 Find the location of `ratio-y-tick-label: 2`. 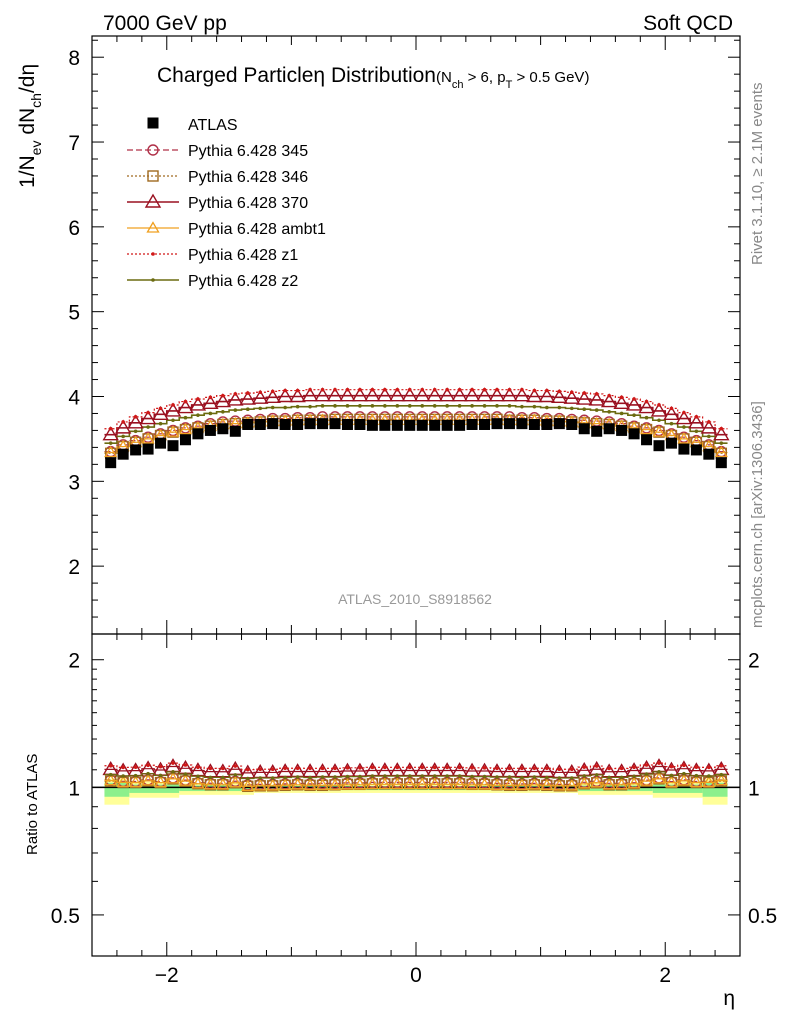

ratio-y-tick-label: 2 is located at coordinates (74, 661).